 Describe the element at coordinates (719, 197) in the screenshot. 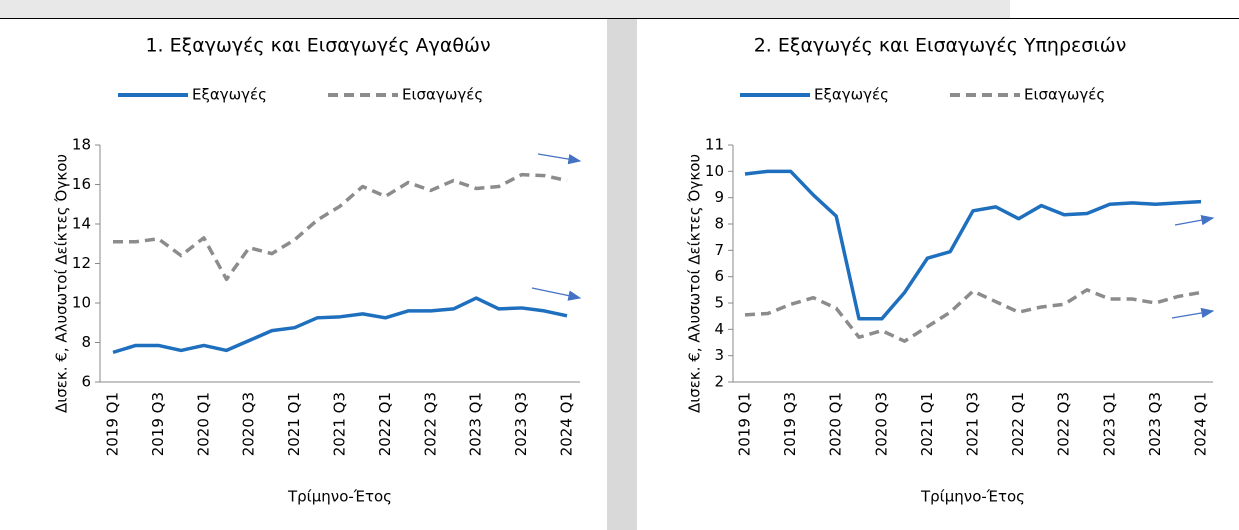

I see `y-tick-label: 9` at that location.